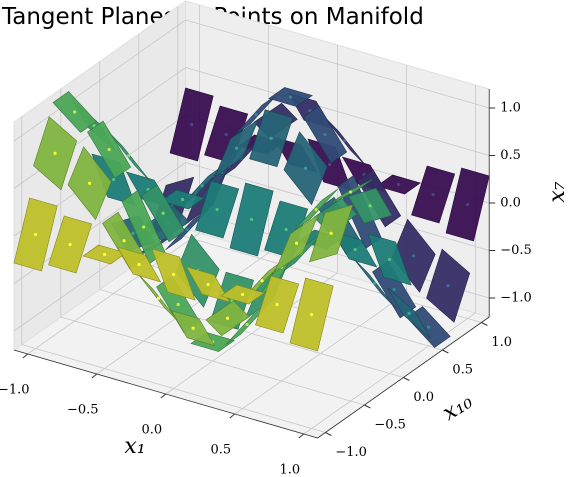  Describe the element at coordinates (351, 452) in the screenshot. I see `y-tick-label: −1.0` at that location.